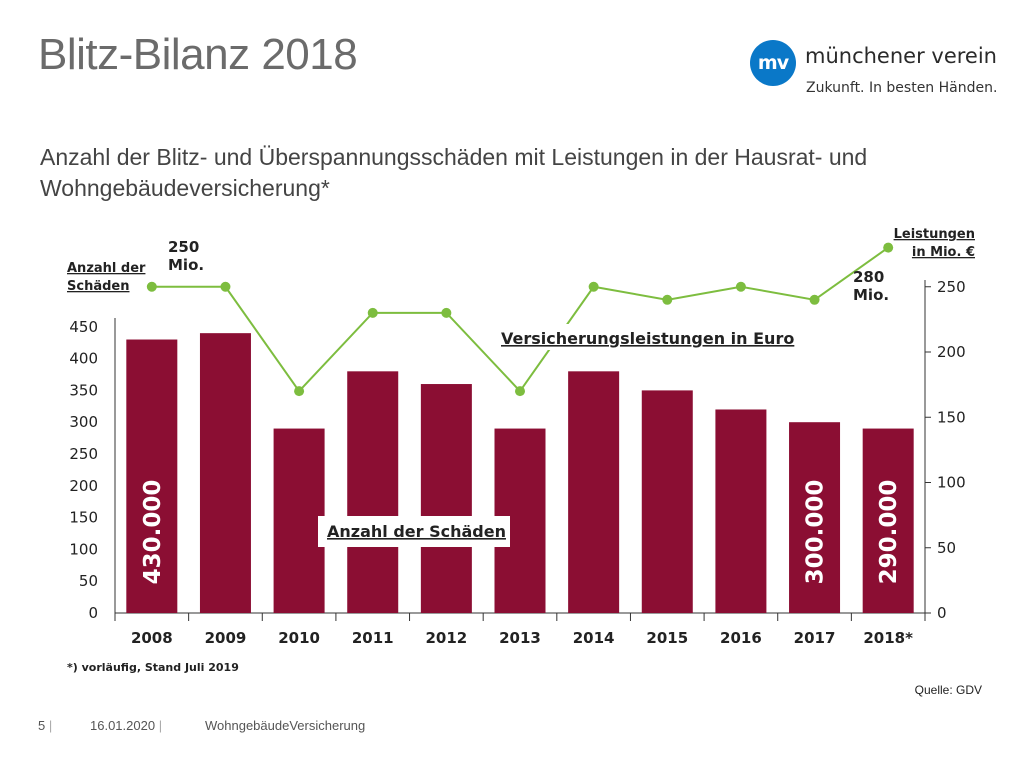 The width and height of the screenshot is (1024, 768). I want to click on left-tick-label: 100, so click(83, 549).